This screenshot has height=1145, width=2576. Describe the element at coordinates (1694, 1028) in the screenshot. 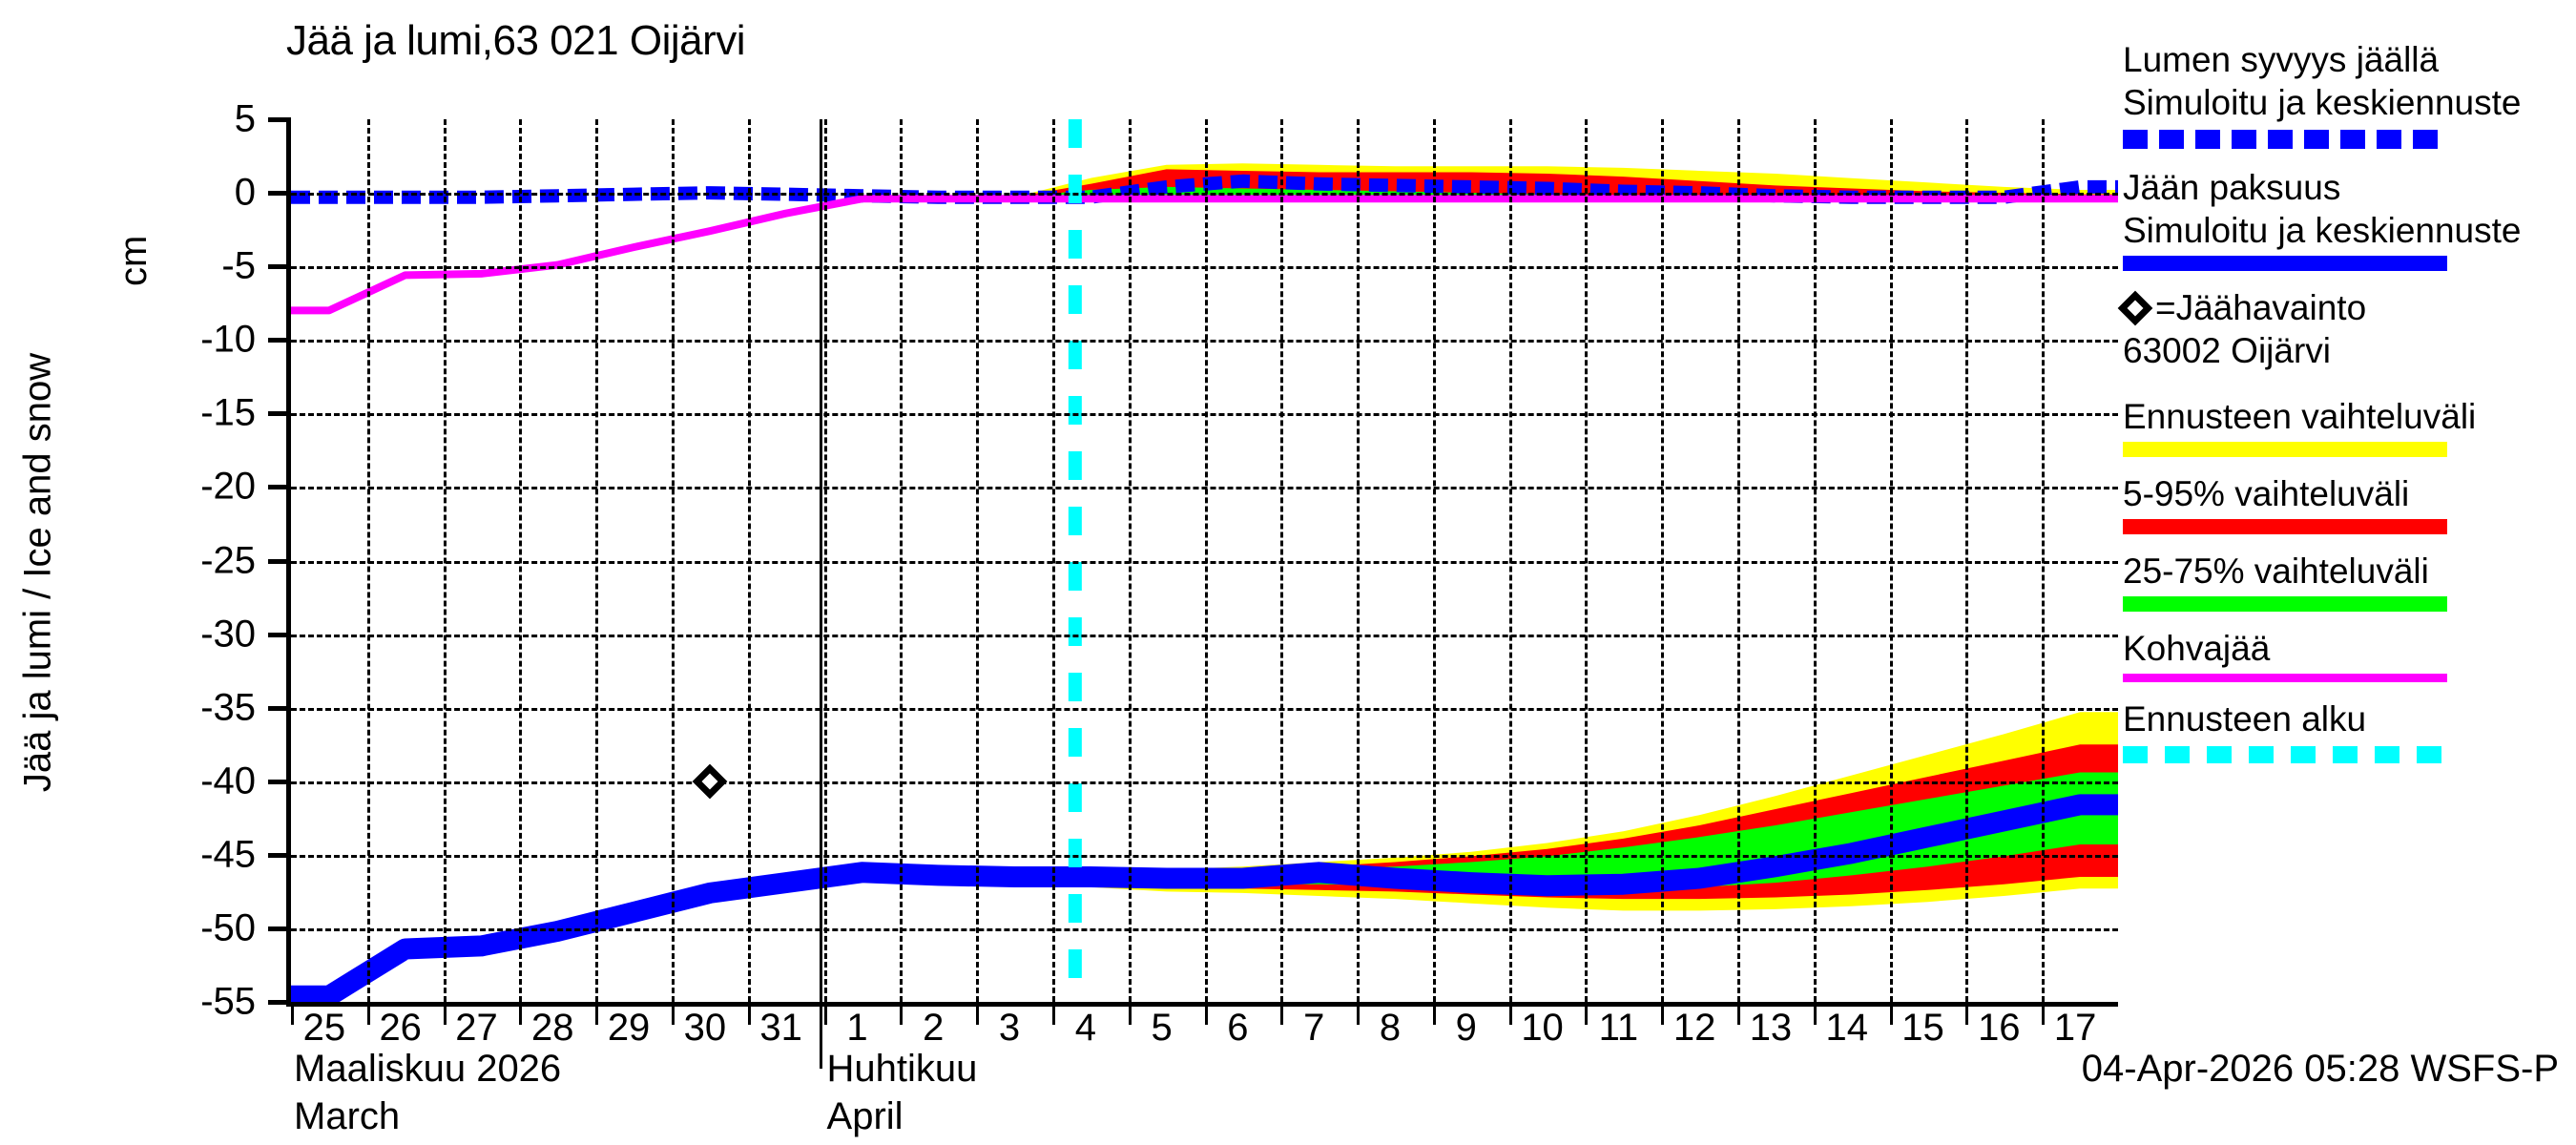

I see `x-axis-tick-label: 12` at that location.